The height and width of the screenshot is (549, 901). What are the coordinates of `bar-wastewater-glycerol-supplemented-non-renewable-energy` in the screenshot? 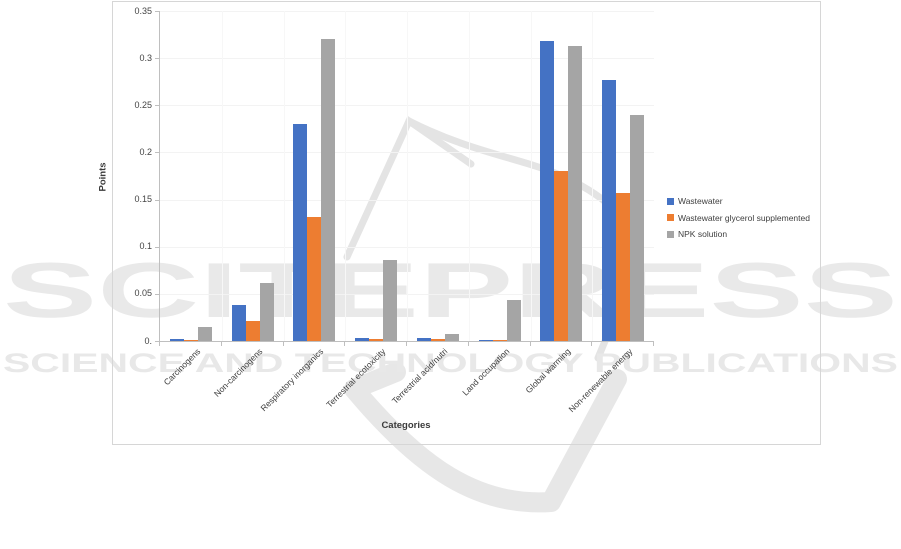 It's located at (623, 267).